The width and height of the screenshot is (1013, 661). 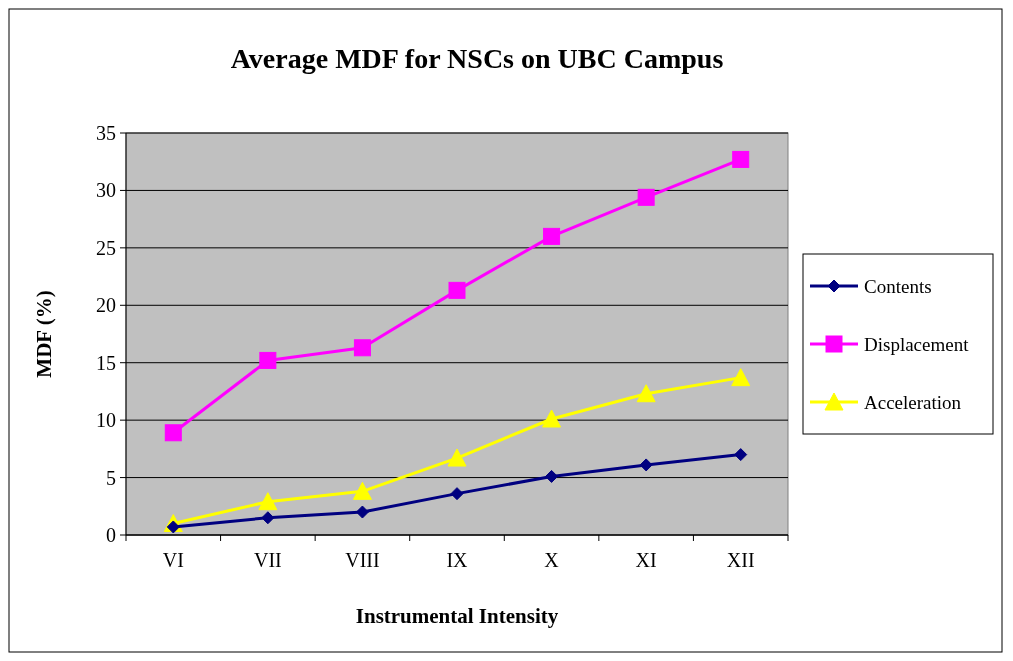 What do you see at coordinates (457, 560) in the screenshot?
I see `x-tick-label: IX` at bounding box center [457, 560].